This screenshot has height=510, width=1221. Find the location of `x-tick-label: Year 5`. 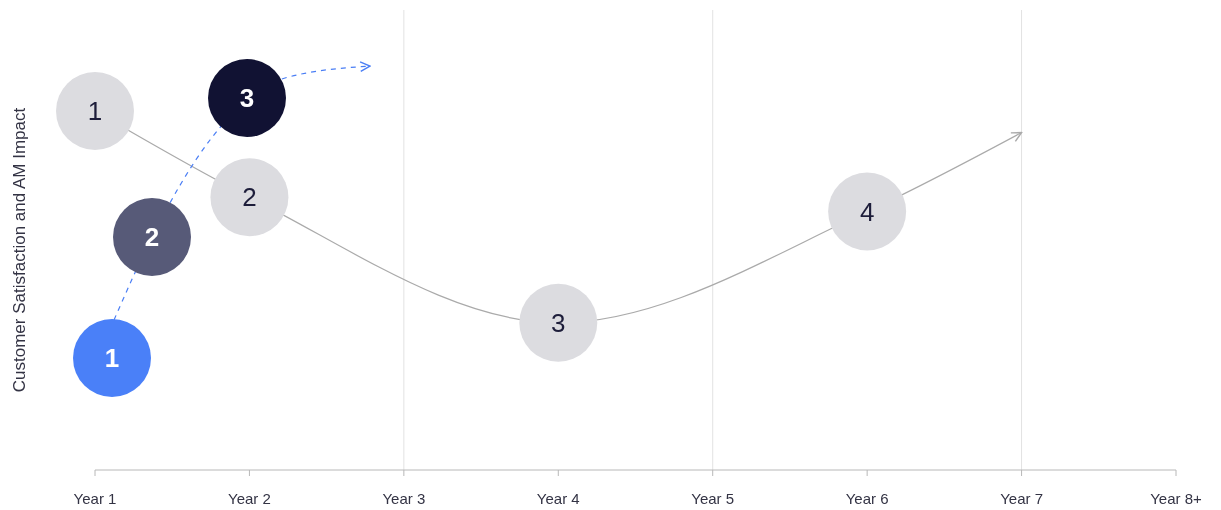

x-tick-label: Year 5 is located at coordinates (713, 498).